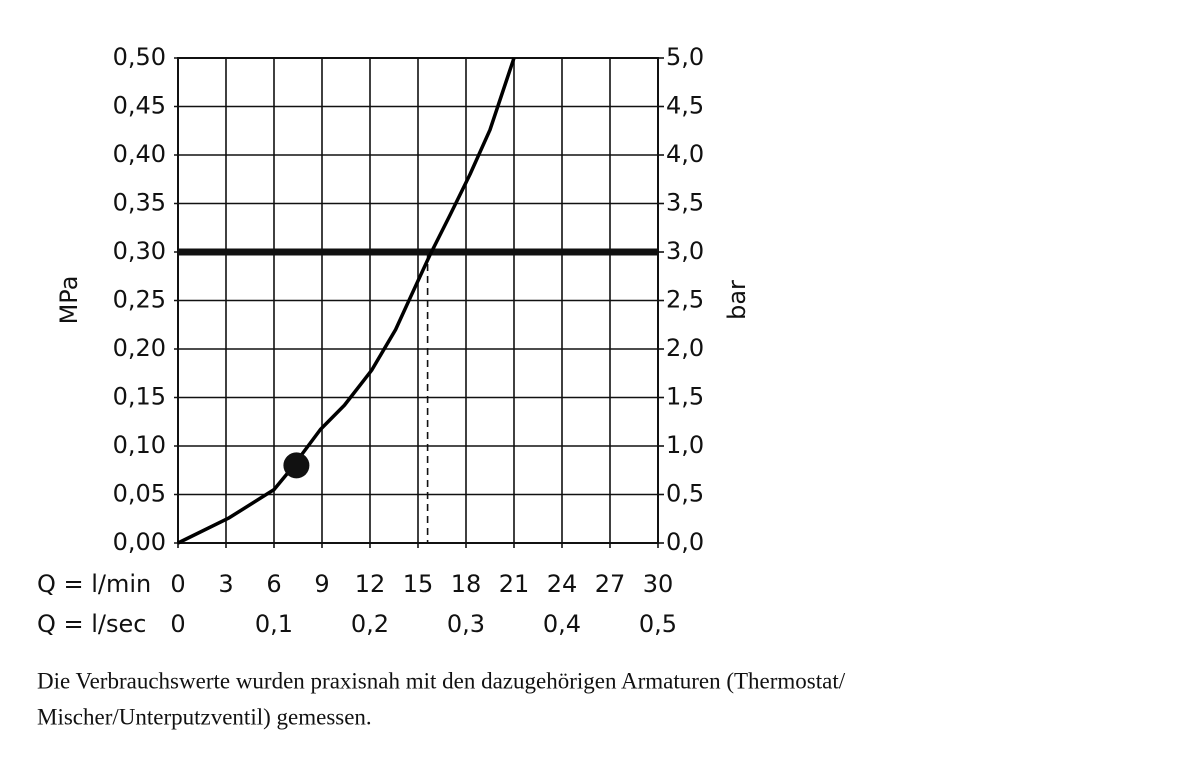 The height and width of the screenshot is (765, 1200). What do you see at coordinates (91, 624) in the screenshot?
I see `x2-axis-label: Q = l/sec` at bounding box center [91, 624].